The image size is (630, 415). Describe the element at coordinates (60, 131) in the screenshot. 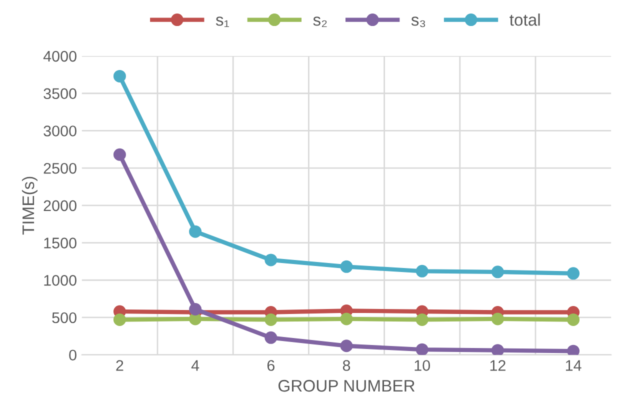

I see `y-tick-label: 3000` at that location.